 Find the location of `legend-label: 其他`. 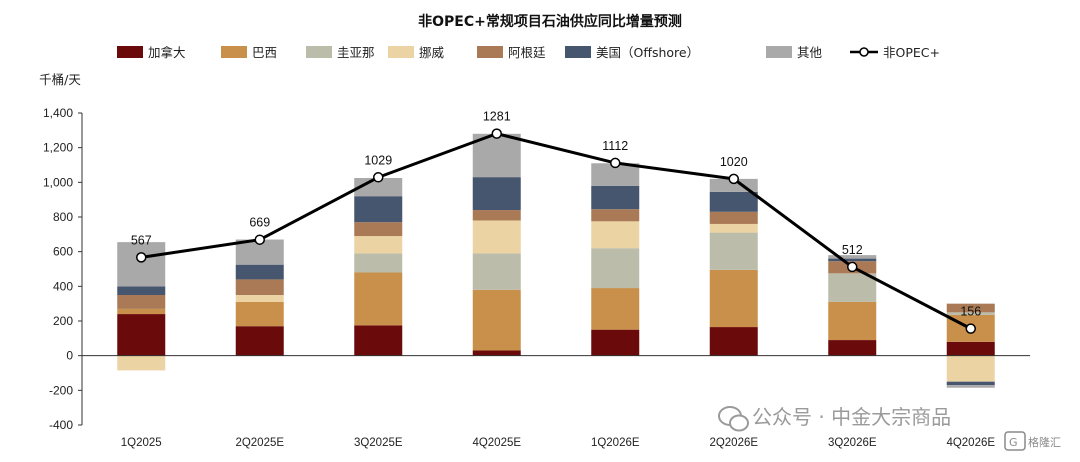

legend-label: 其他 is located at coordinates (810, 52).